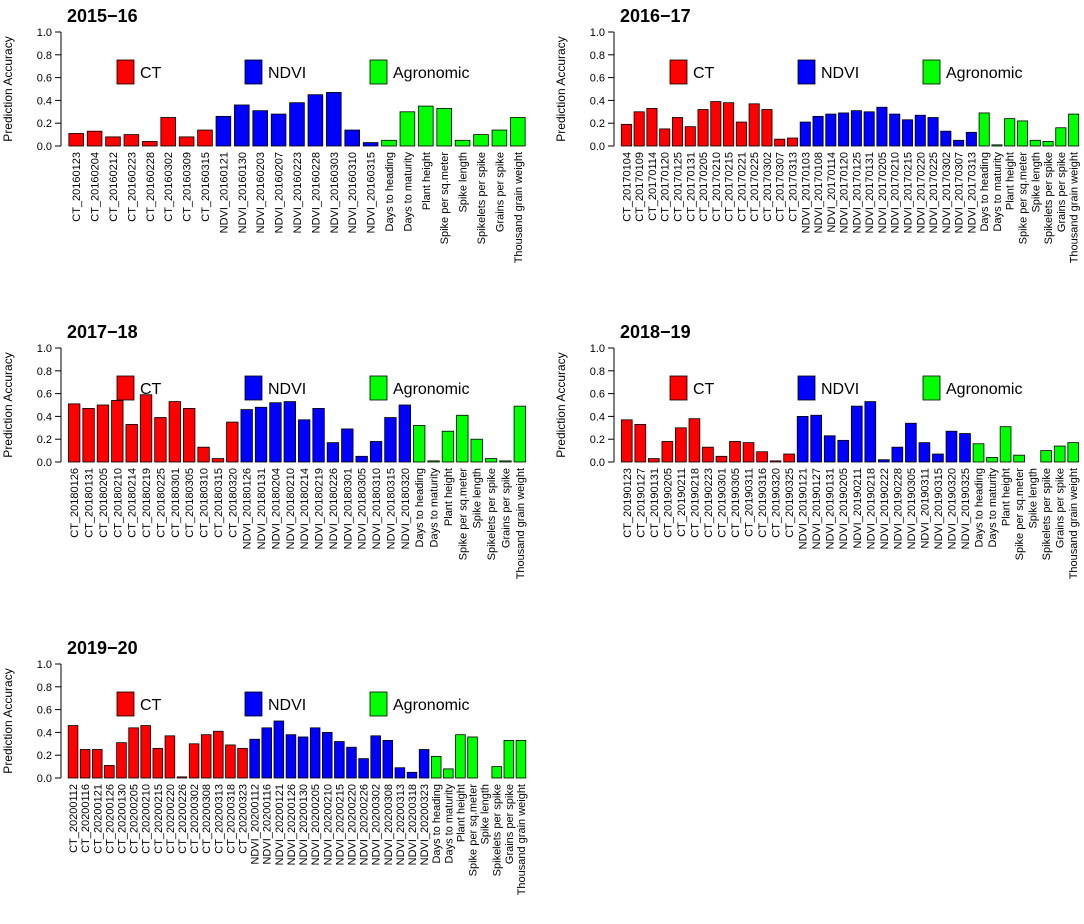 Image resolution: width=1084 pixels, height=924 pixels. What do you see at coordinates (305, 508) in the screenshot?
I see `x-category-label: NDVI_20180214` at bounding box center [305, 508].